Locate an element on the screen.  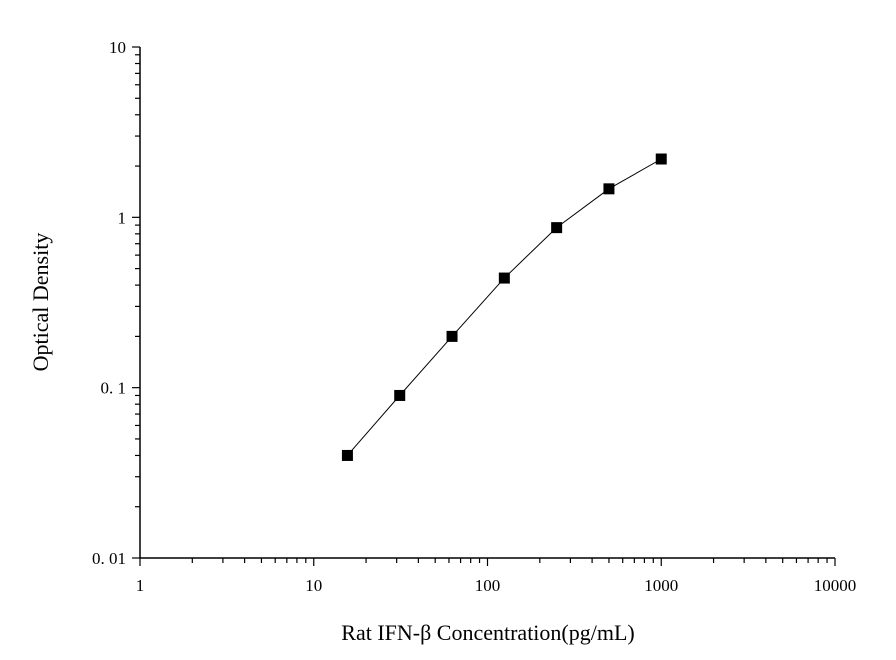
x-axis-title: Rat IFN-β Concentration(pg/mL) is located at coordinates (487, 632).